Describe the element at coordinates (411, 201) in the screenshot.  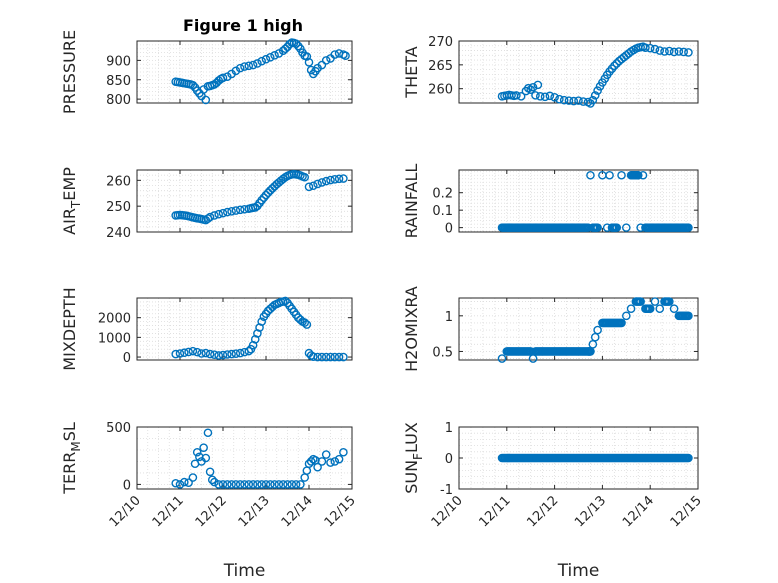
I see `y-axis-label: RAINFALL` at that location.